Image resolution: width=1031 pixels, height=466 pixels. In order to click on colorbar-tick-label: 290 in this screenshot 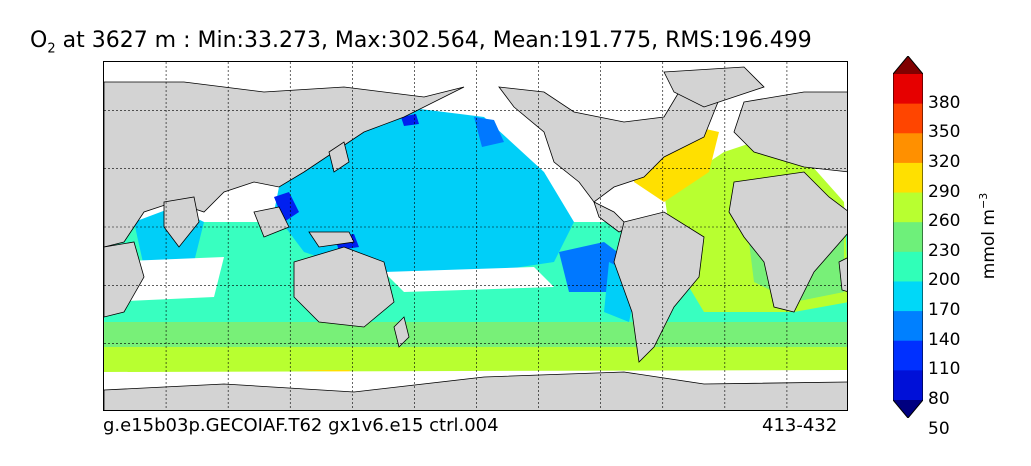, I will do `click(944, 191)`.